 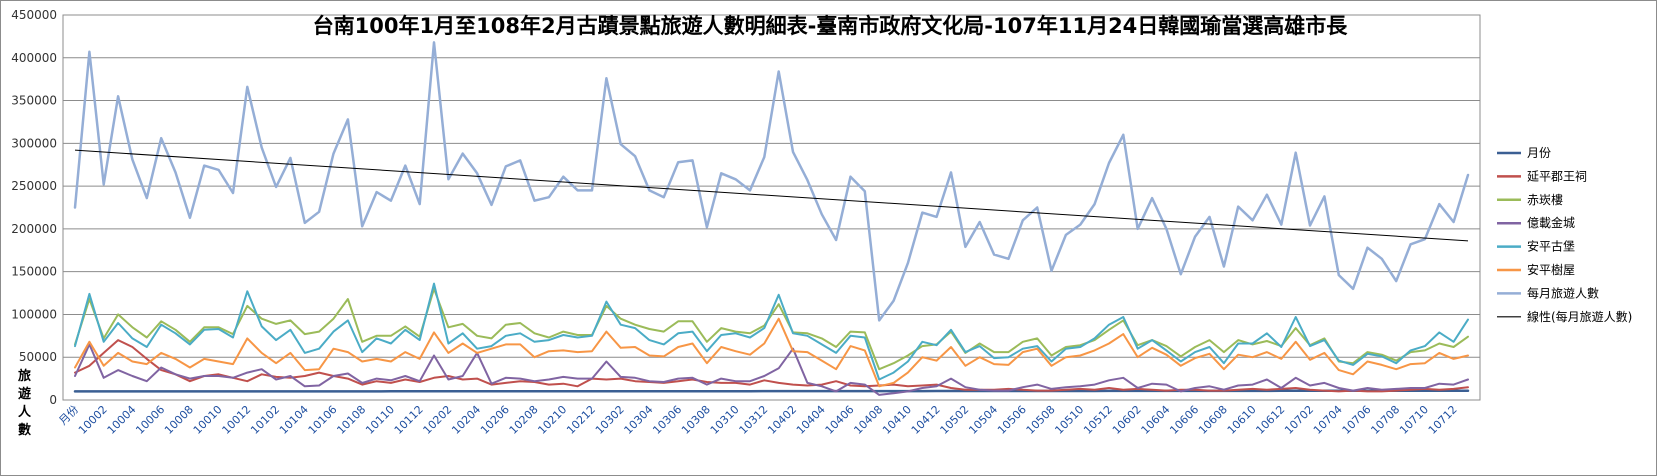 What do you see at coordinates (696, 420) in the screenshot?
I see `x-tick-label: 10308` at bounding box center [696, 420].